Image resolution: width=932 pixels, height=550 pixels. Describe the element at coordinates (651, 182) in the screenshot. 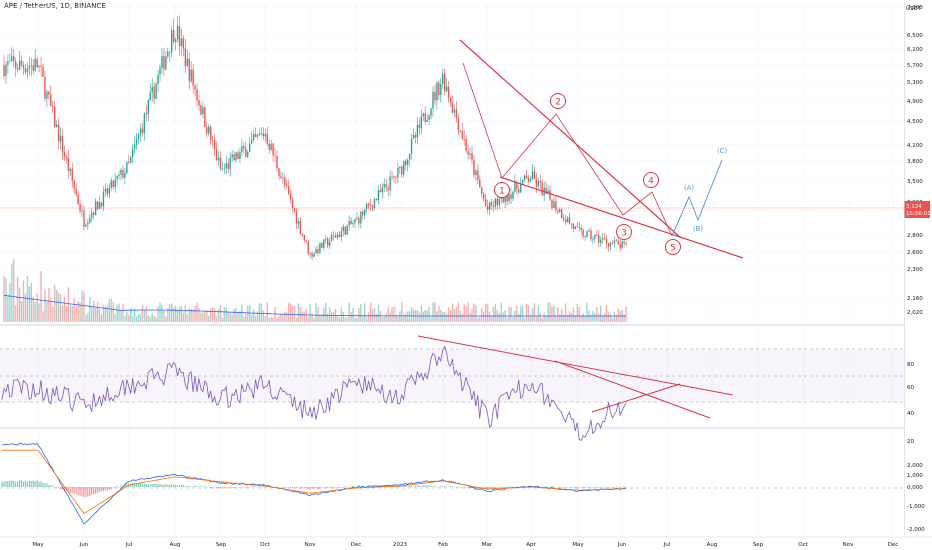

I see `wave-label: 4` at that location.